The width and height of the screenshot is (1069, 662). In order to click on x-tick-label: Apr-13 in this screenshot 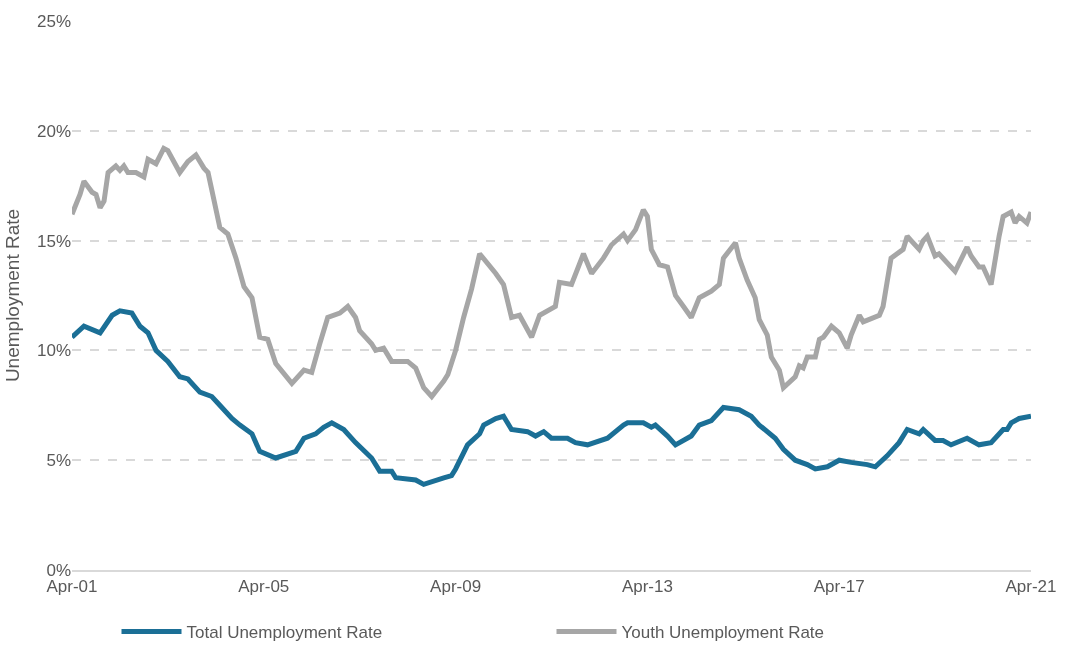, I will do `click(647, 587)`.